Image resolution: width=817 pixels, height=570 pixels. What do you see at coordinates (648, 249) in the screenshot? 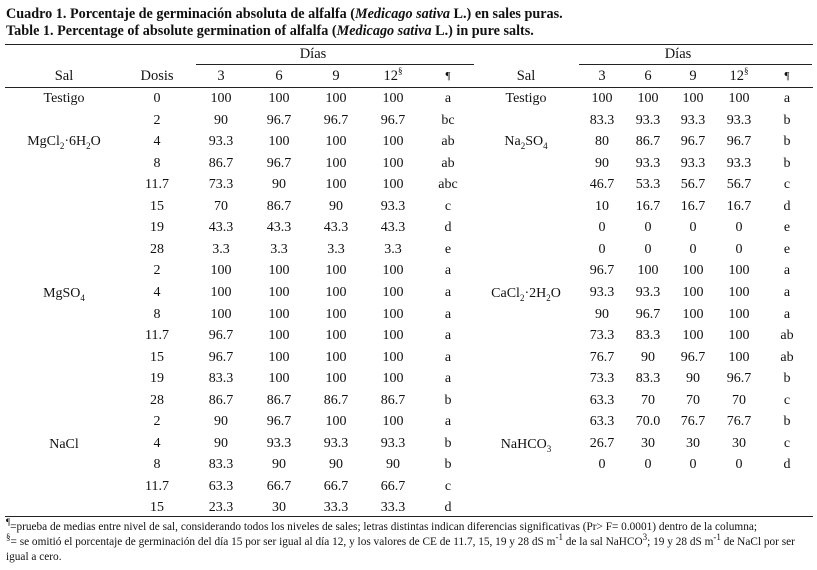
I see `right-cell-day6: 0` at bounding box center [648, 249].